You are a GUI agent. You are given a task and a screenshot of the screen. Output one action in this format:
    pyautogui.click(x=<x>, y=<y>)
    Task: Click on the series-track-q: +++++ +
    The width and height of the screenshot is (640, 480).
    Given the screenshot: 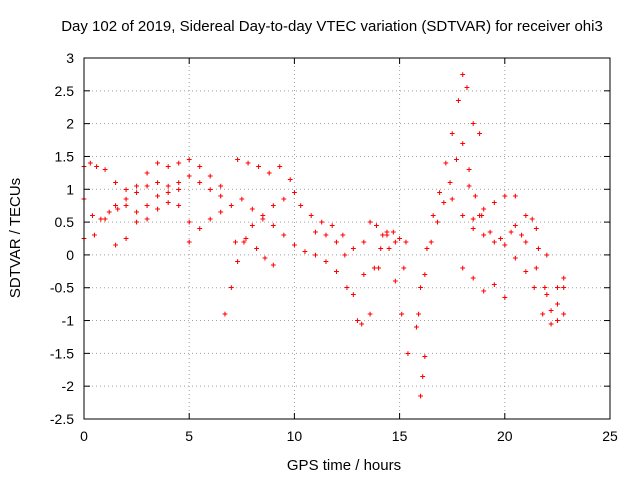 What is the action you would take?
    pyautogui.click(x=495, y=213)
    